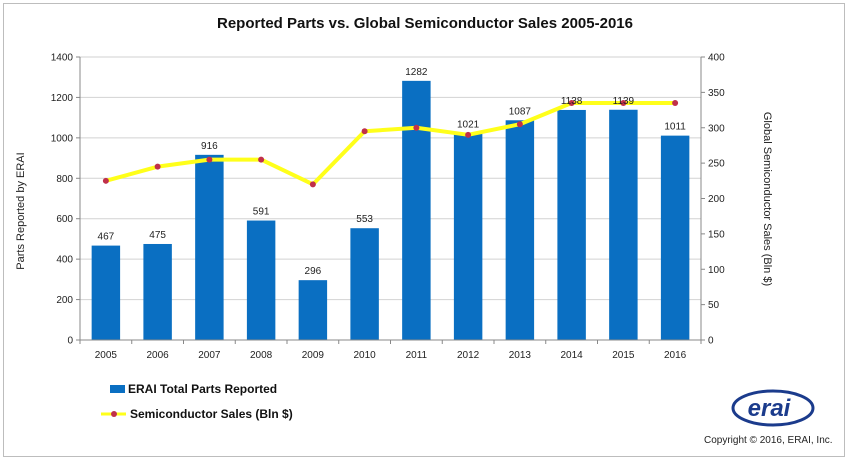 Image resolution: width=850 pixels, height=462 pixels. What do you see at coordinates (468, 125) in the screenshot?
I see `bar-data-label: 1021` at bounding box center [468, 125].